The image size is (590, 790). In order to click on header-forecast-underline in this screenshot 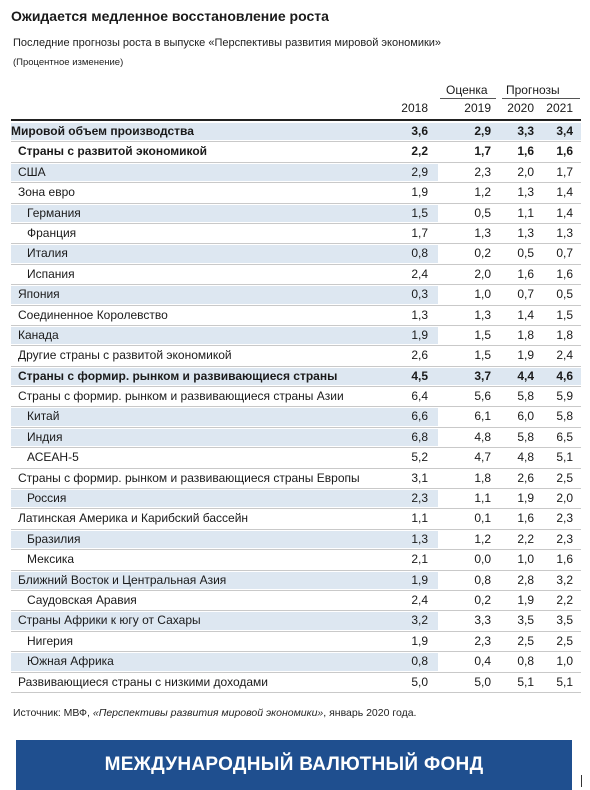, I will do `click(541, 98)`.